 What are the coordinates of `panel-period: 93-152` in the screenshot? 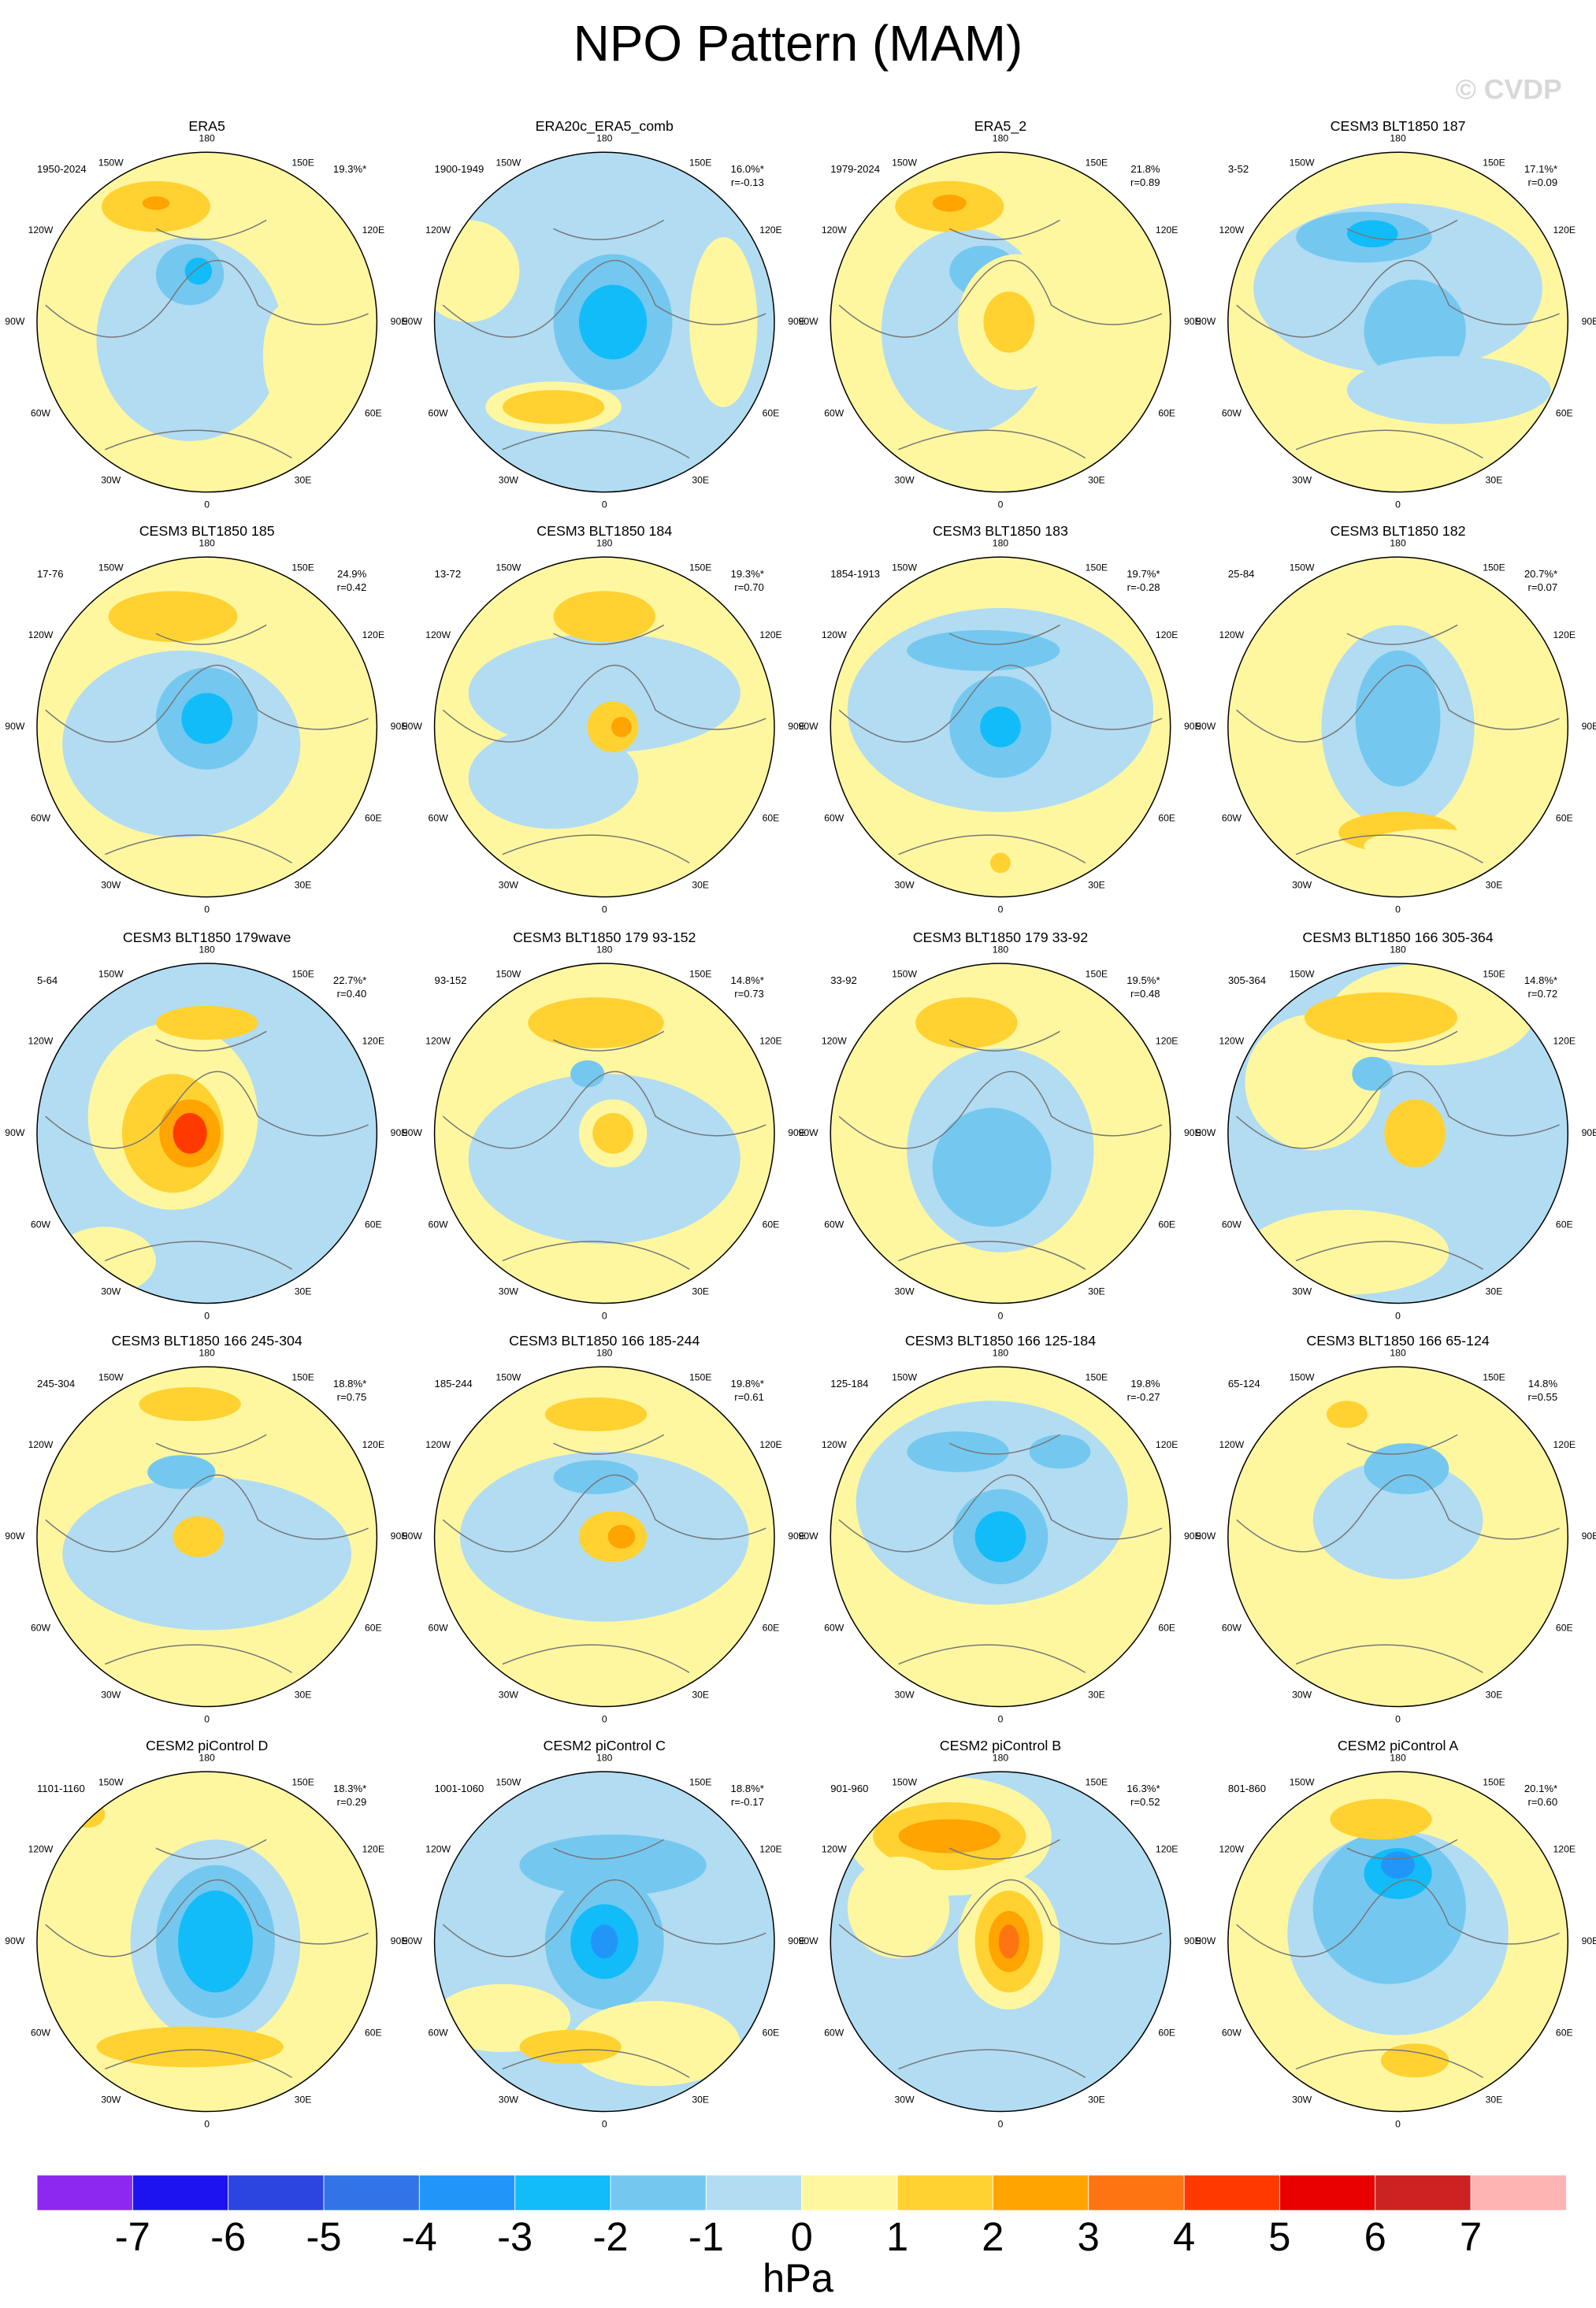 It's located at (451, 980).